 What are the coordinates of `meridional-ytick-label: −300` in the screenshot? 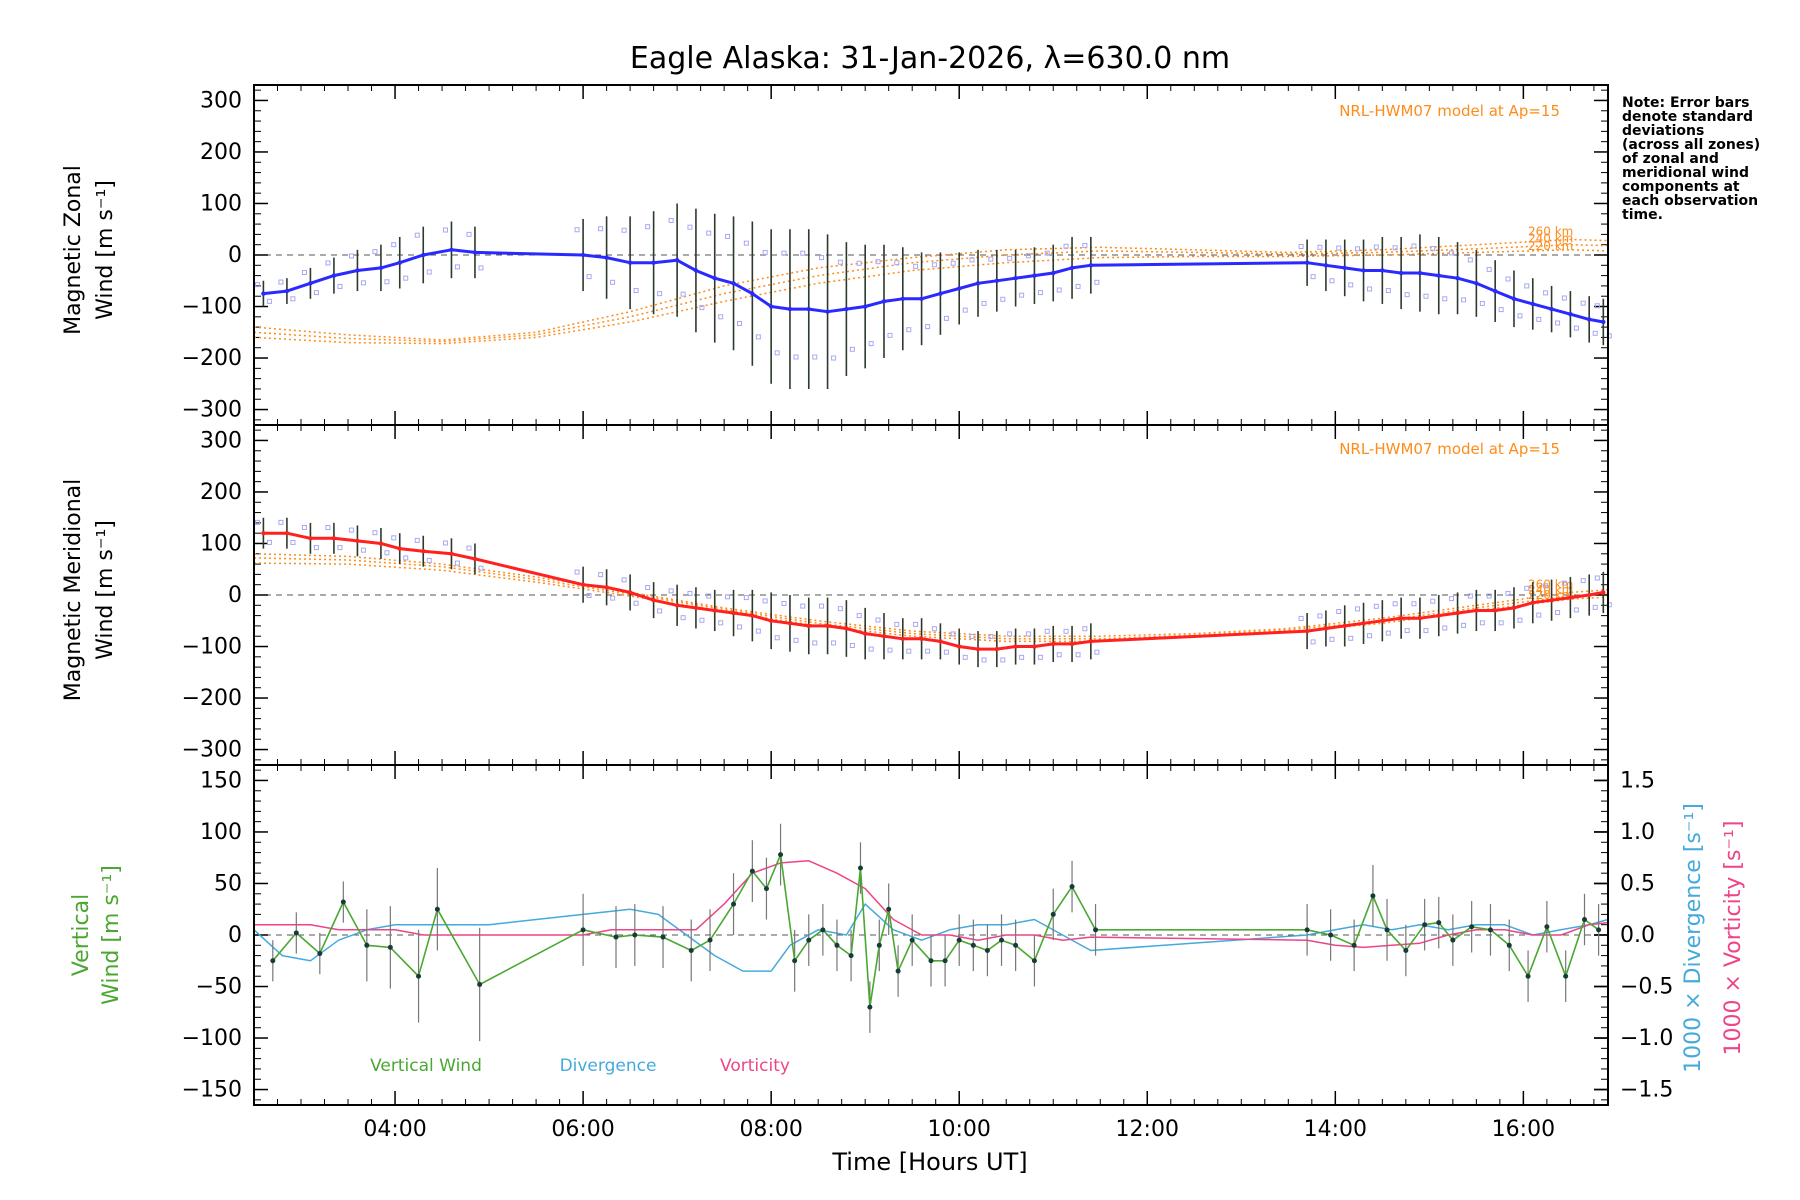 It's located at (212, 750).